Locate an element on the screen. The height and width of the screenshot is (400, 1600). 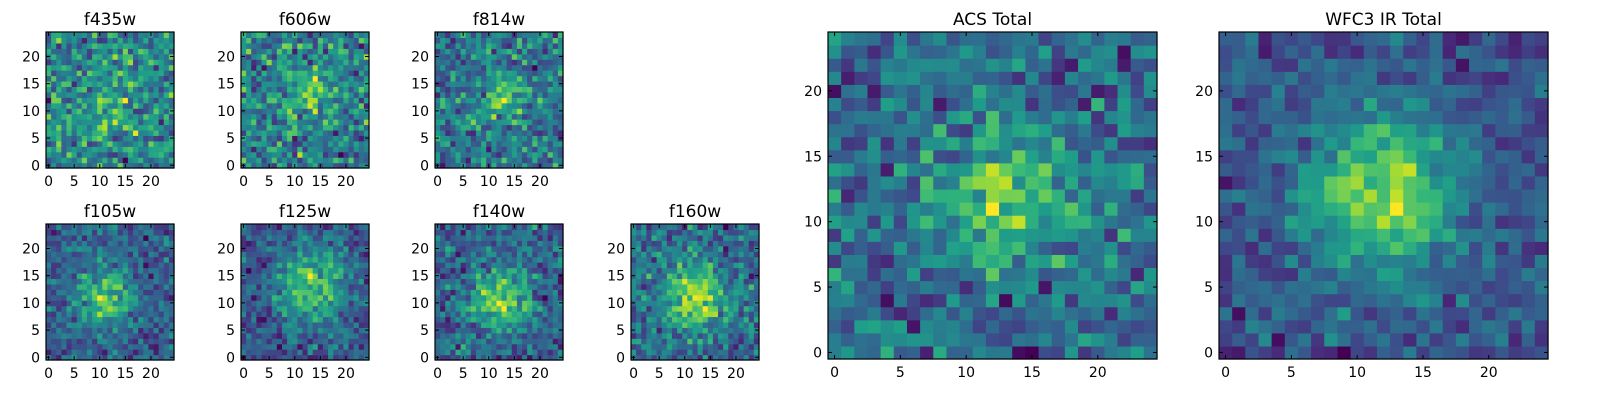
chart-title: f814w is located at coordinates (499, 20).